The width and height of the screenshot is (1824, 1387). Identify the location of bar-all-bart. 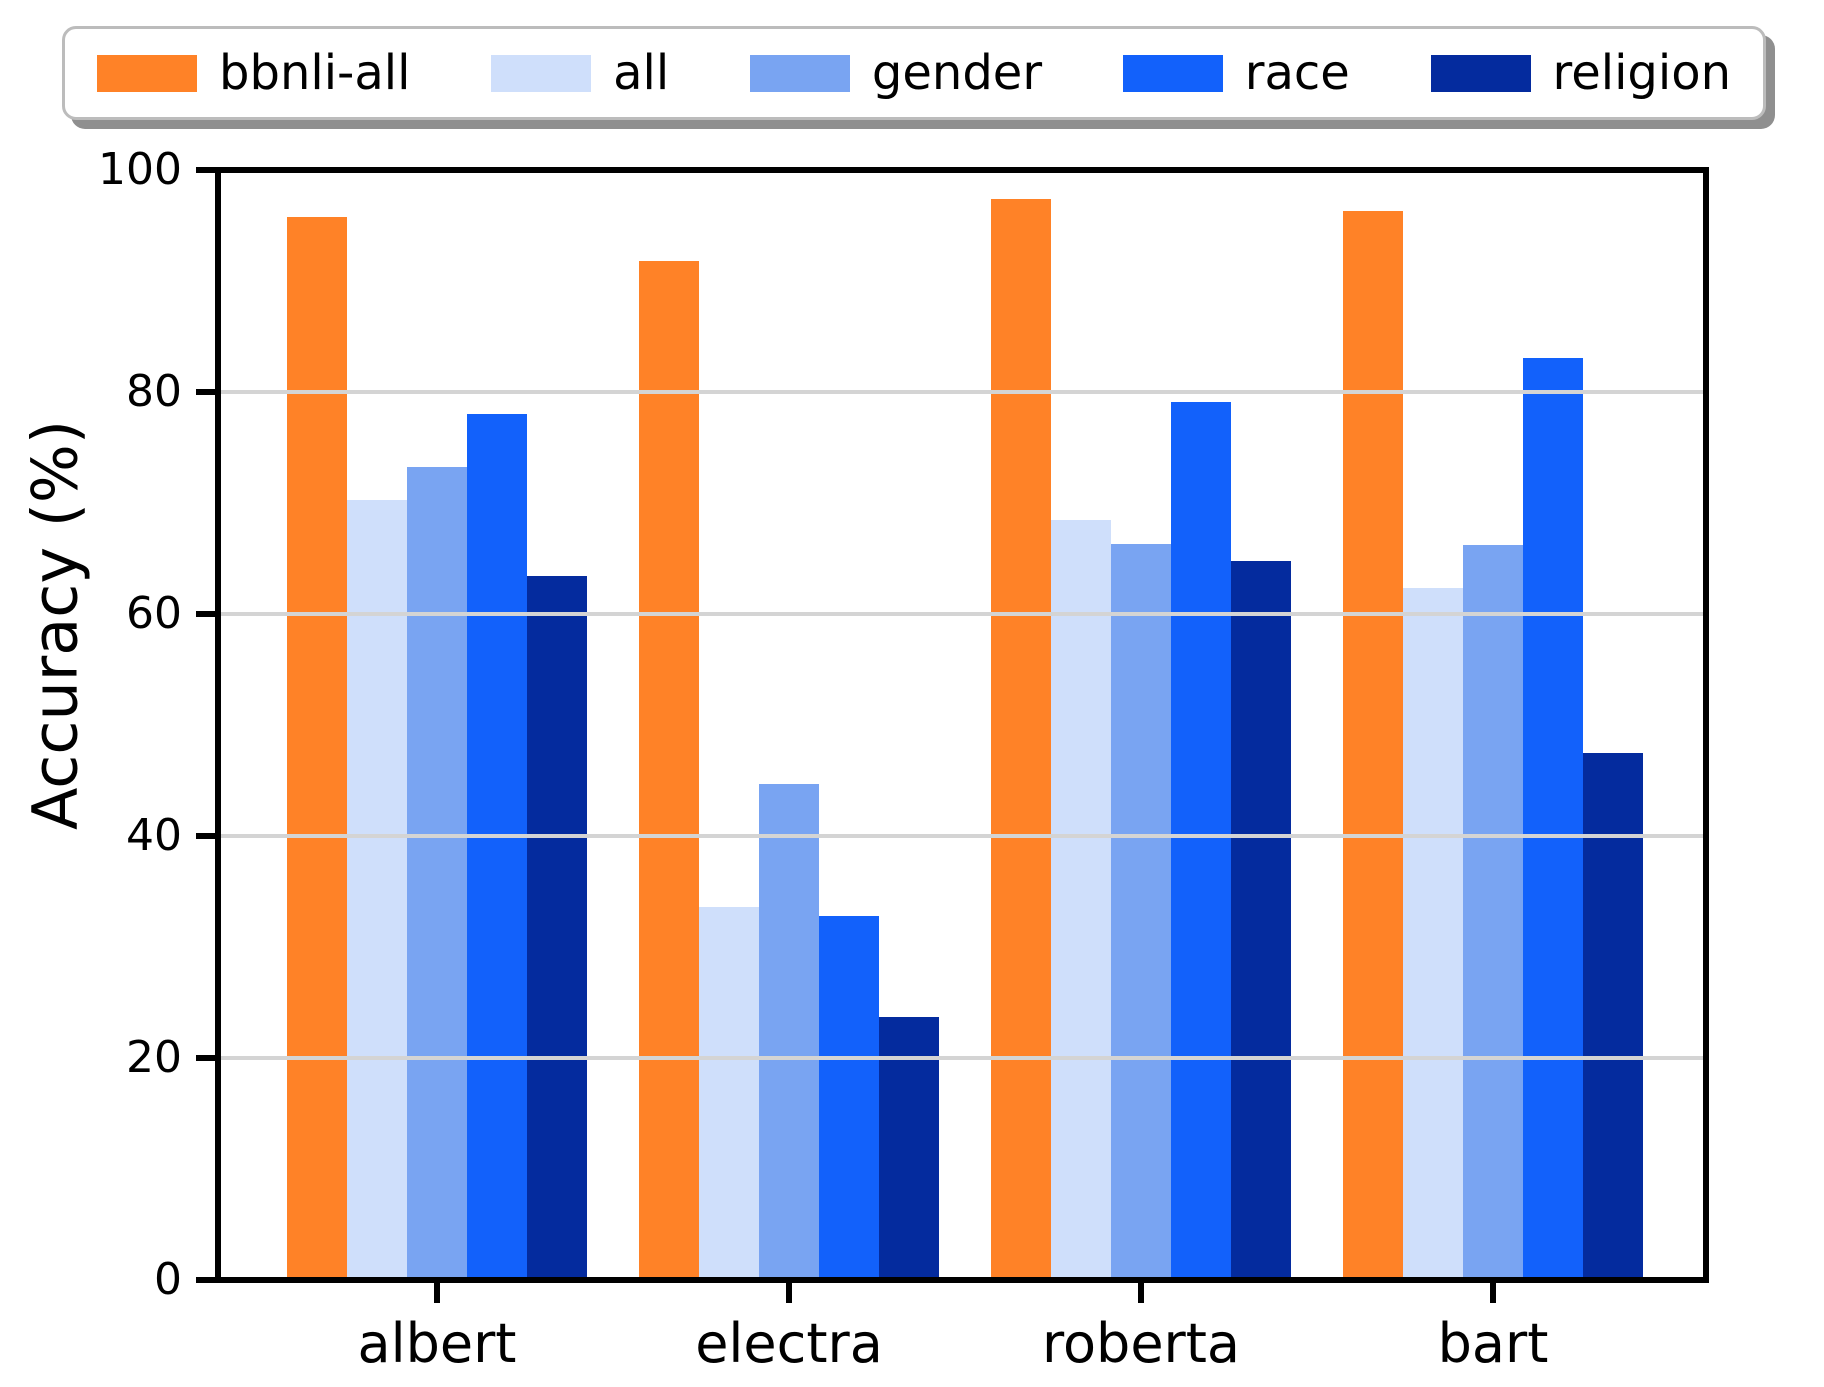
(1433, 934).